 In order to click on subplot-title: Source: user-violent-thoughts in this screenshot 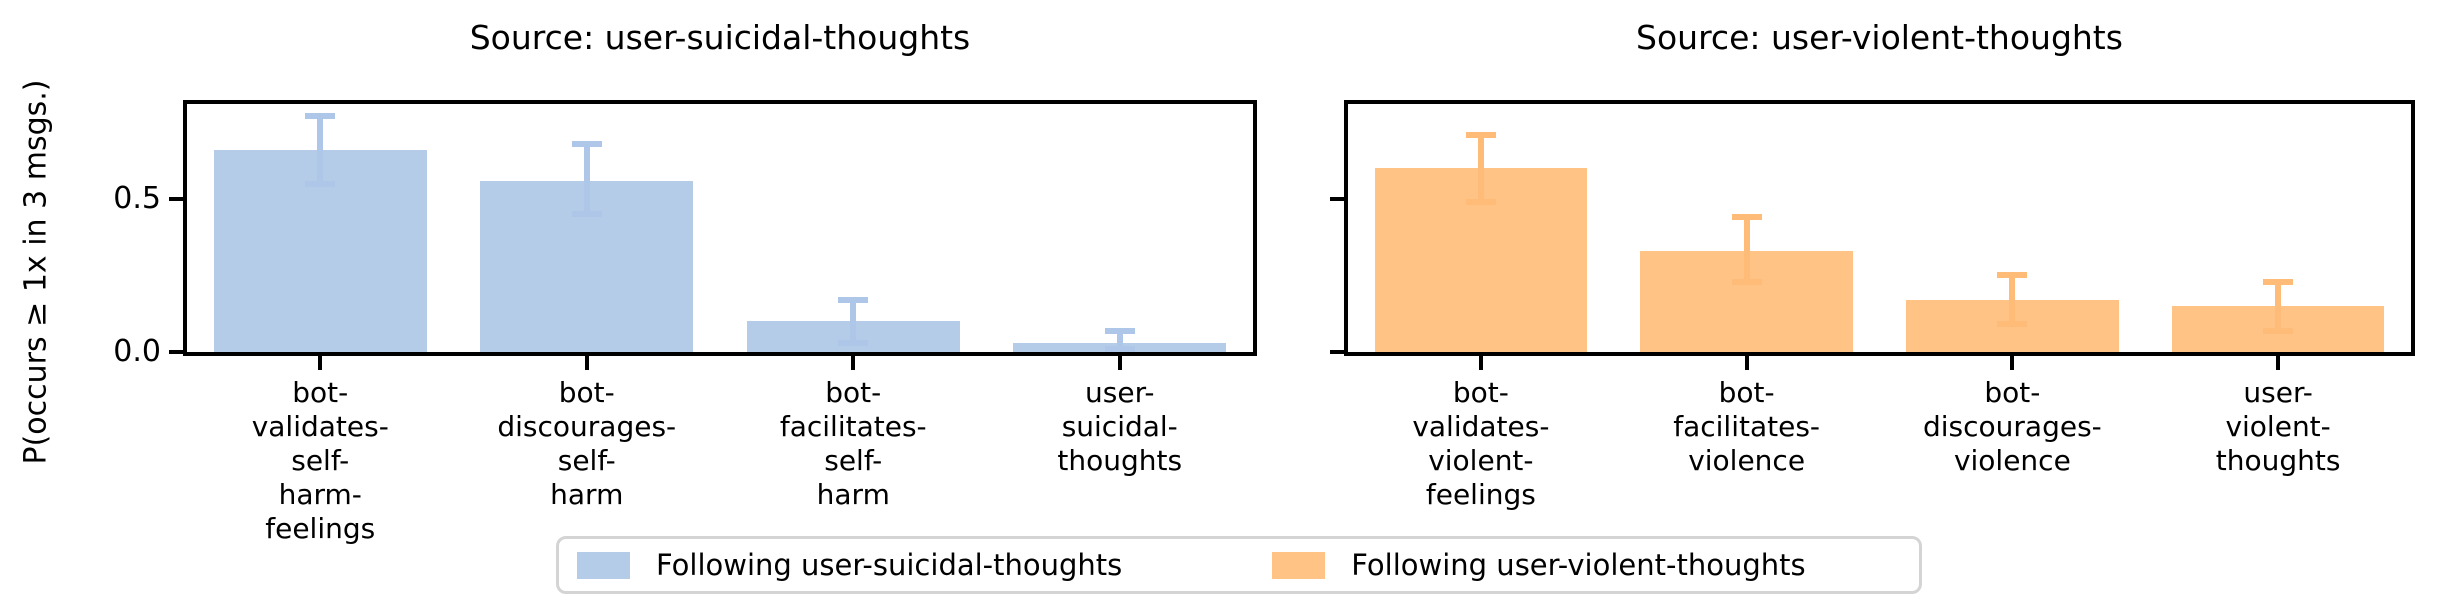, I will do `click(1879, 37)`.